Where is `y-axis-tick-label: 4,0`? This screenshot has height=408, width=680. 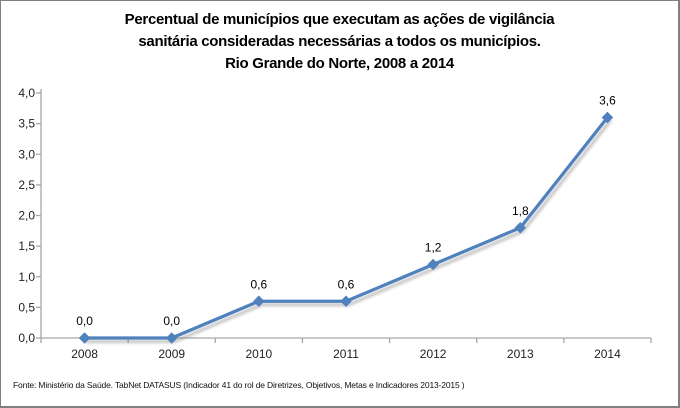
y-axis-tick-label: 4,0 is located at coordinates (26, 93).